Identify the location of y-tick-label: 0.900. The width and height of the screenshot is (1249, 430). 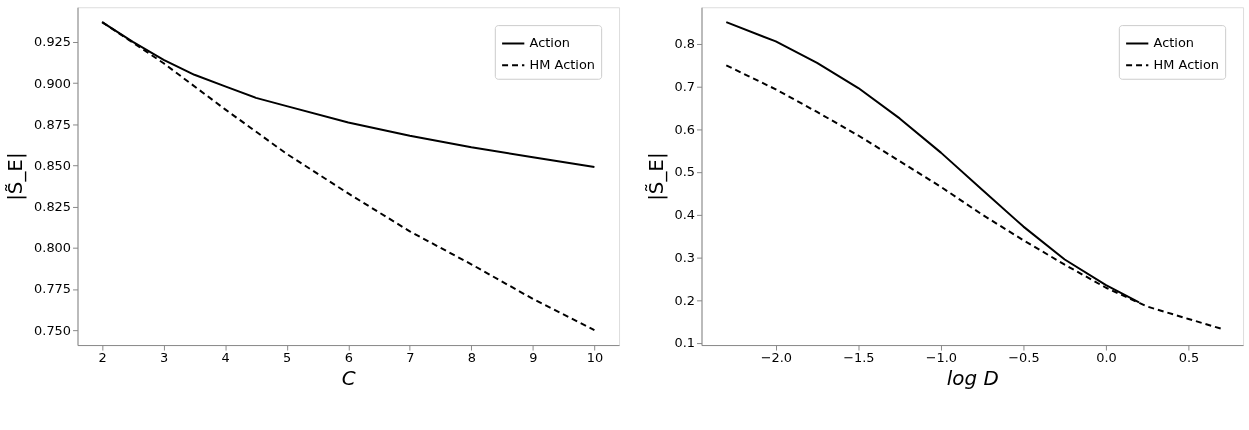
(53, 83).